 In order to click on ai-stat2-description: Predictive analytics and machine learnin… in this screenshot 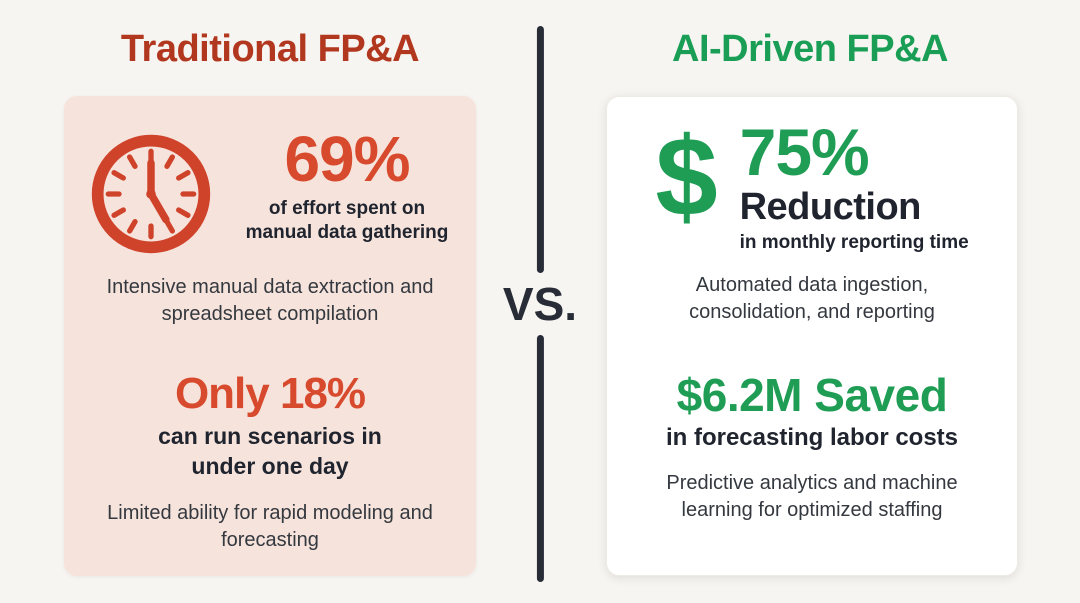, I will do `click(812, 497)`.